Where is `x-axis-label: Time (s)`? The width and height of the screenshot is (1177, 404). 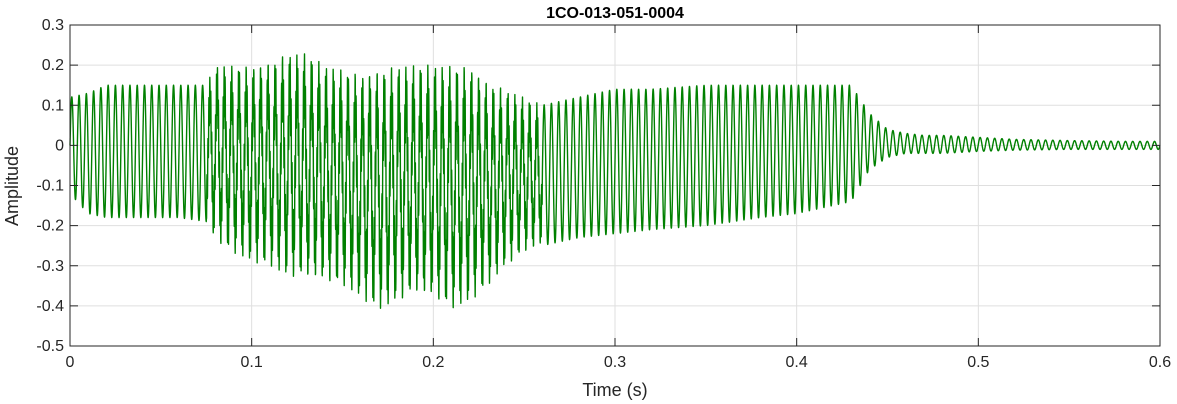
x-axis-label: Time (s) is located at coordinates (614, 390).